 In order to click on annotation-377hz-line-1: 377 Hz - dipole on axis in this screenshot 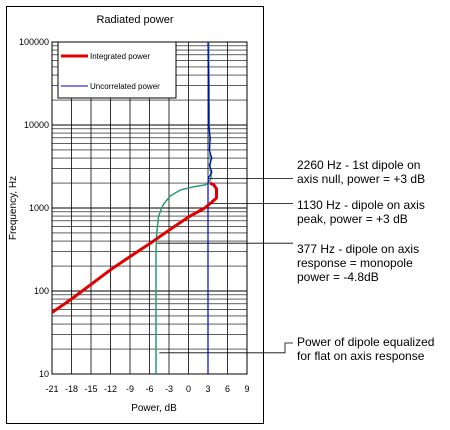, I will do `click(358, 249)`.